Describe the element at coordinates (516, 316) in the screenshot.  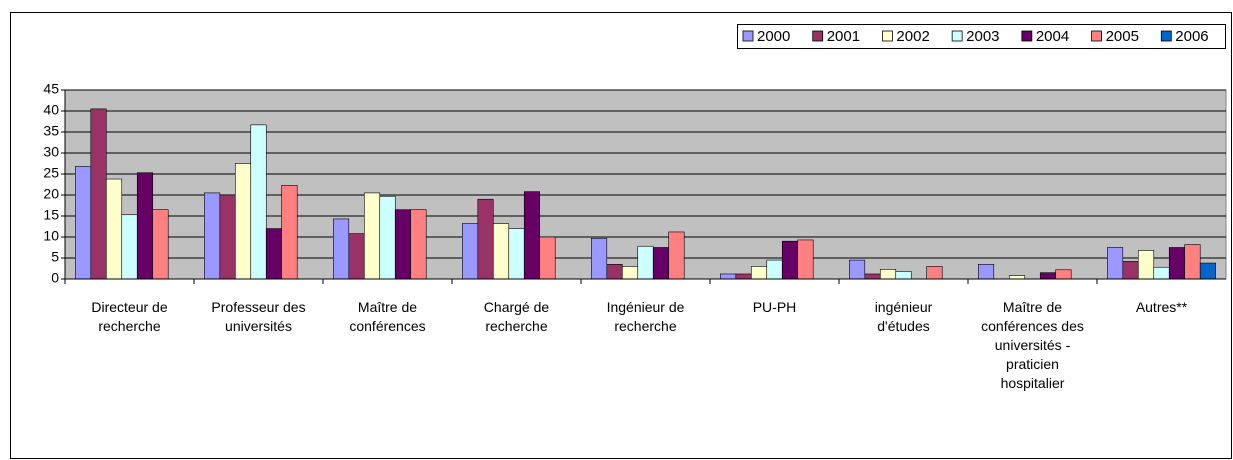
I see `x-tick-label: Chargé de recherche` at that location.